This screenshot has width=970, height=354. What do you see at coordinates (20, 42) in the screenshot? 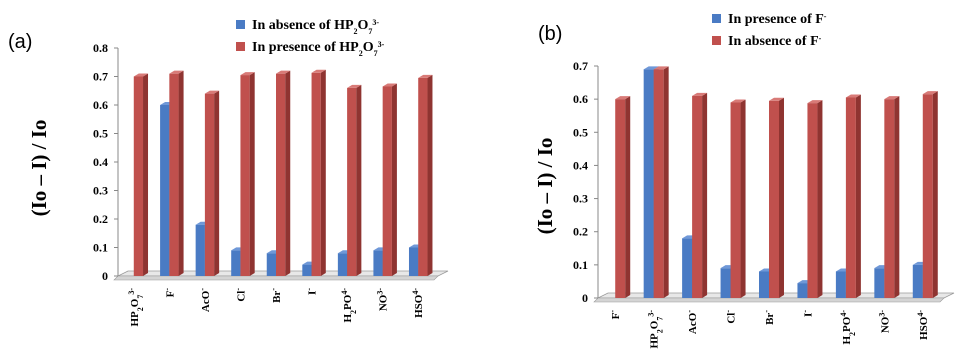
I see `panel-label: (a)` at bounding box center [20, 42].